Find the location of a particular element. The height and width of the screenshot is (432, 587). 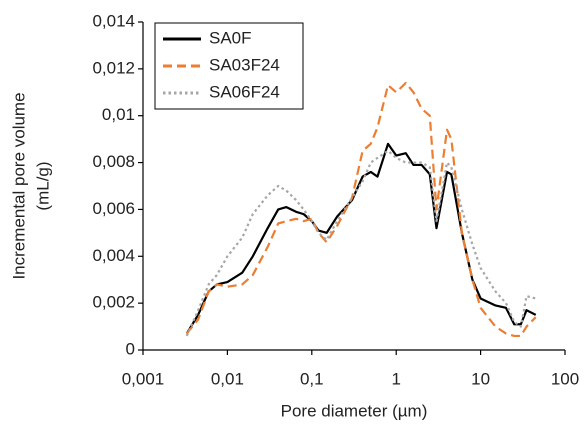

x-tick-label: 10 is located at coordinates (480, 378).